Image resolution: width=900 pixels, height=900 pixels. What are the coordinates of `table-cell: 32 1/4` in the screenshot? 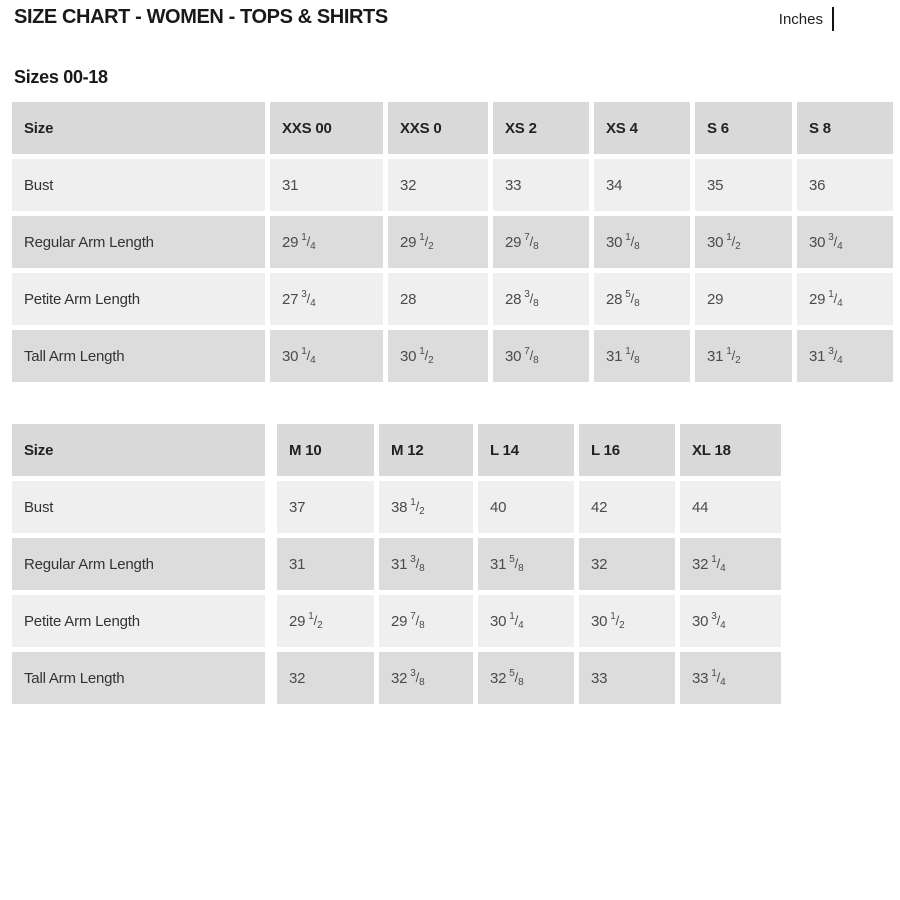 It's located at (730, 564).